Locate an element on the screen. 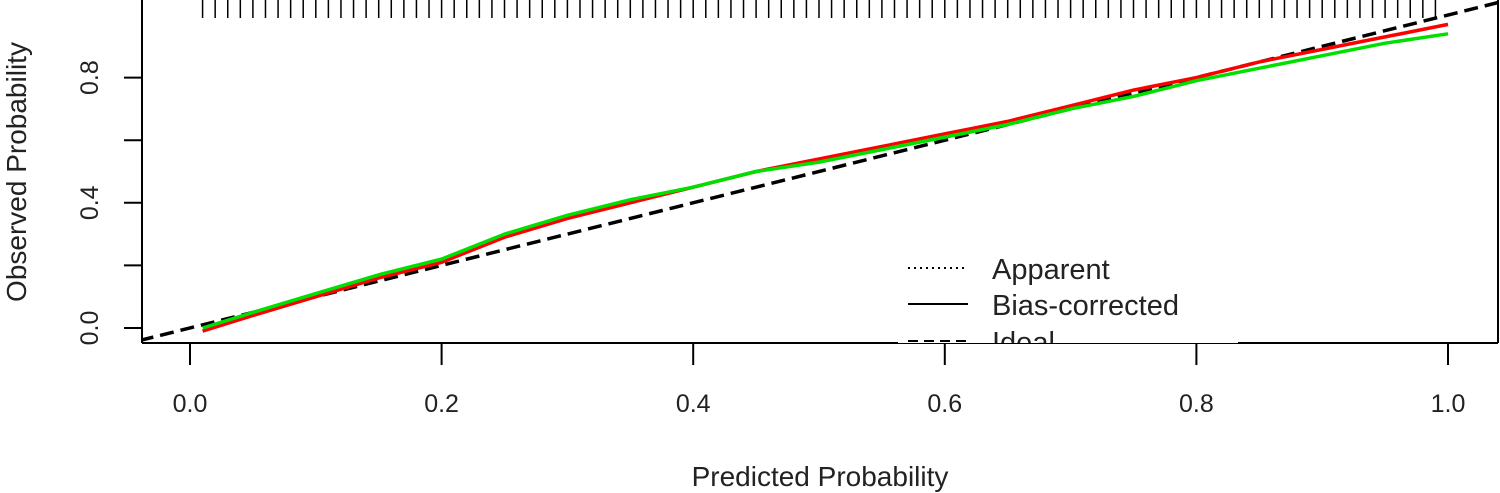 This screenshot has height=493, width=1500. x-tick-label-2: 0.4 is located at coordinates (693, 404).